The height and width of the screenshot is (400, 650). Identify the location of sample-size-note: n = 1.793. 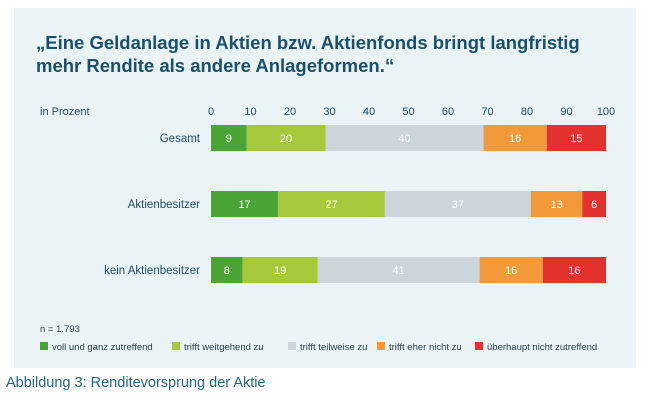
(60, 329).